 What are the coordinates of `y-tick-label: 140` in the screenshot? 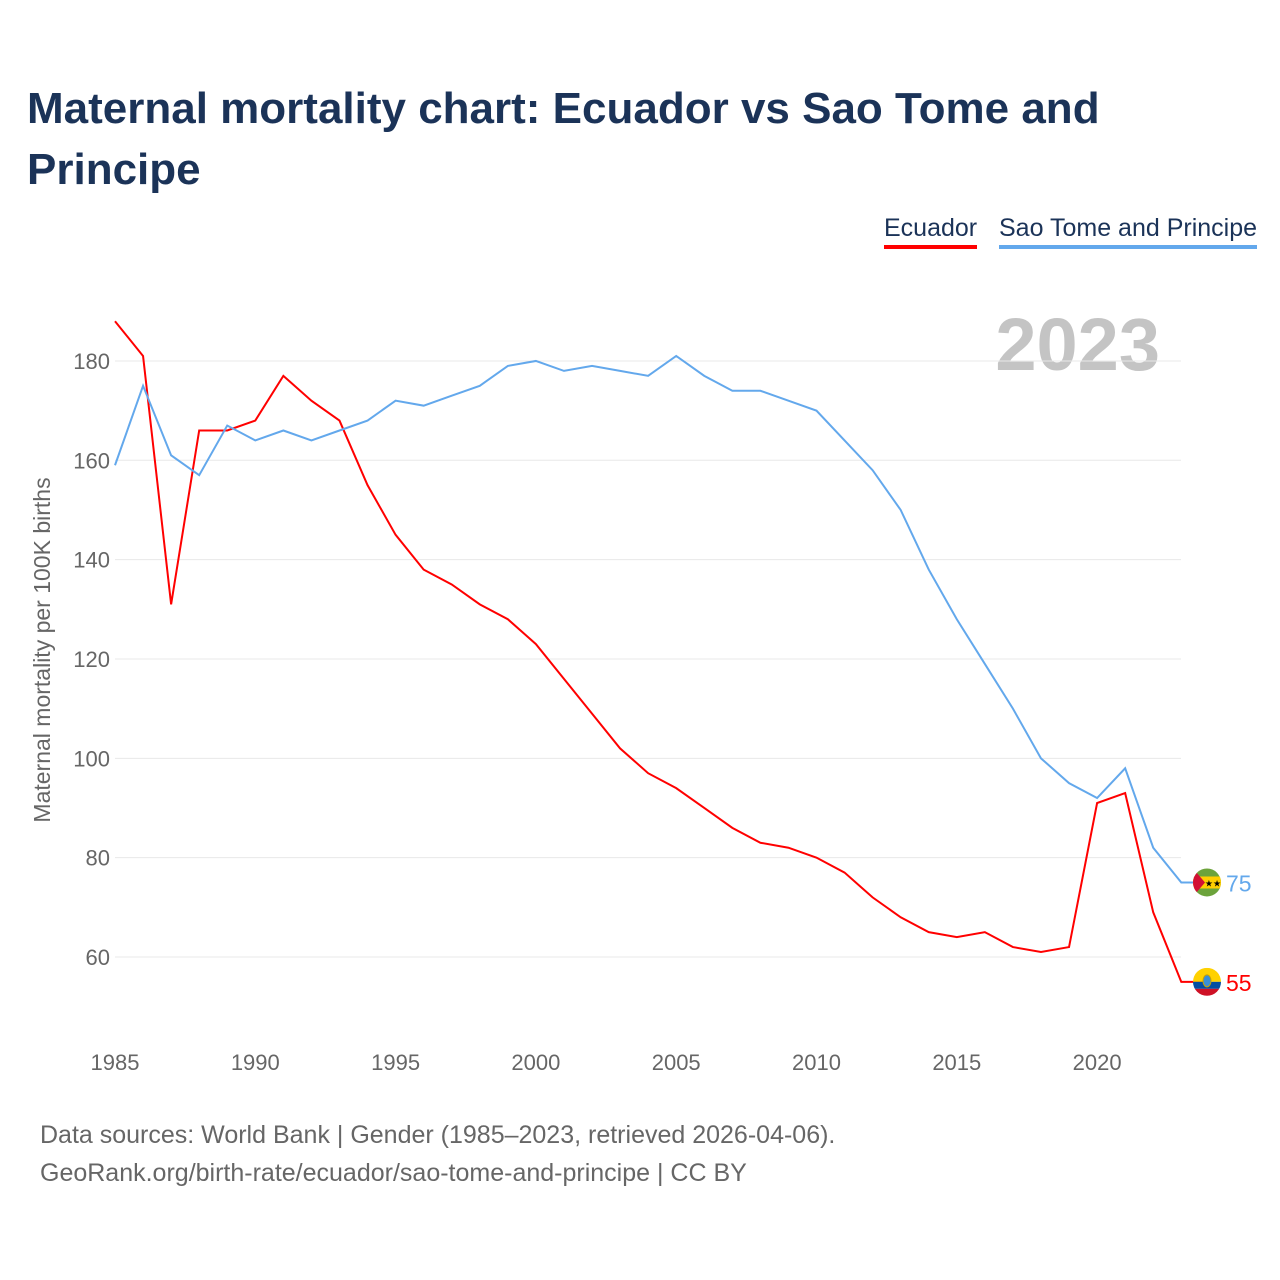 It's located at (91, 560).